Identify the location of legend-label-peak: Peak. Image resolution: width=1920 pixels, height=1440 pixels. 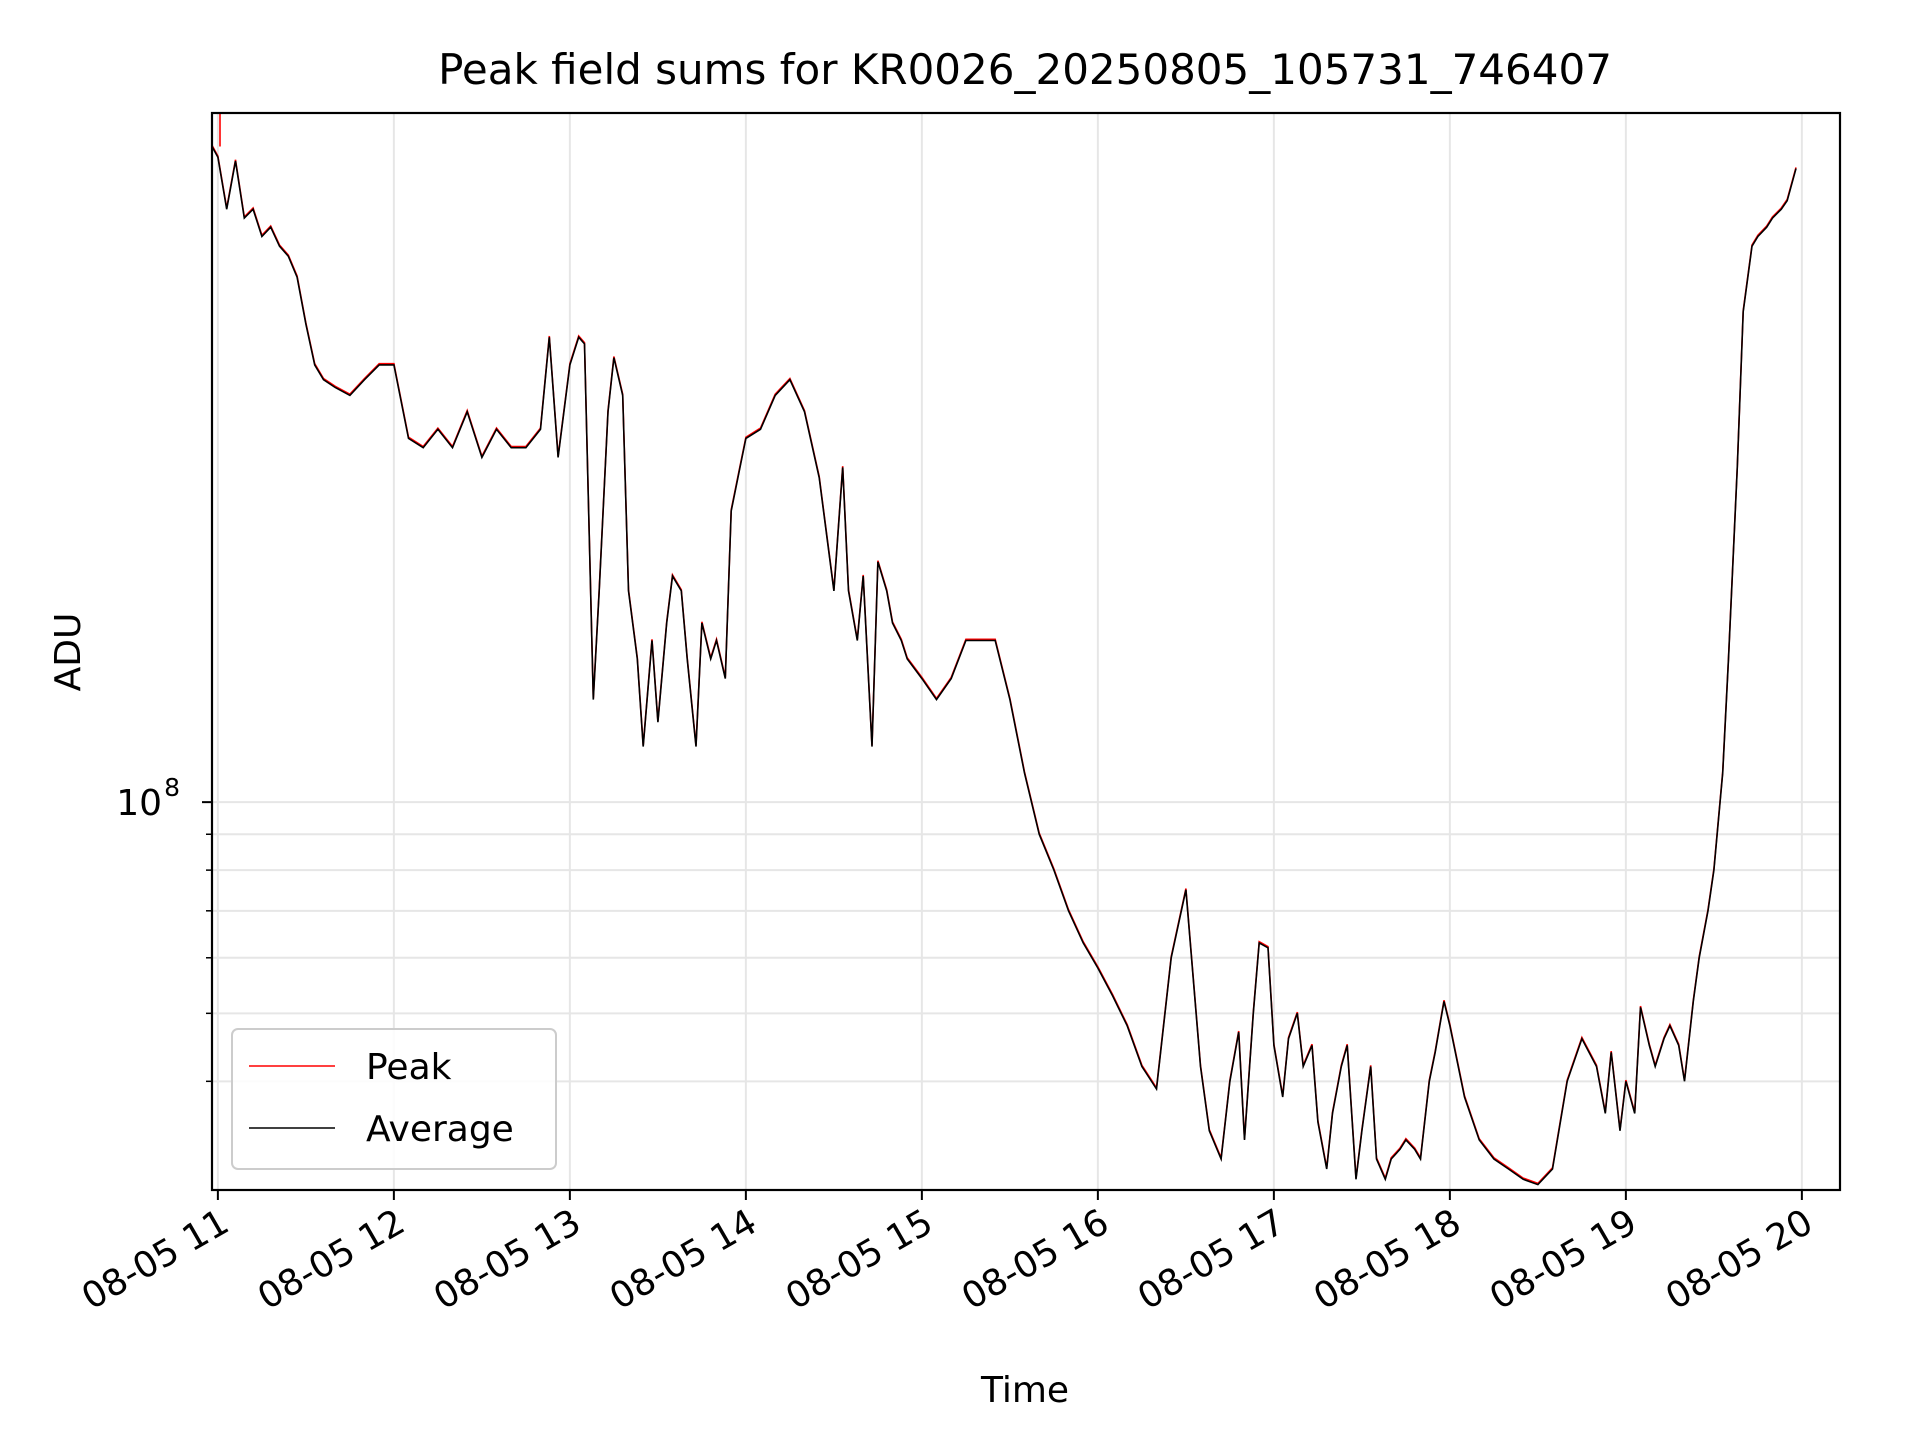
(409, 1067).